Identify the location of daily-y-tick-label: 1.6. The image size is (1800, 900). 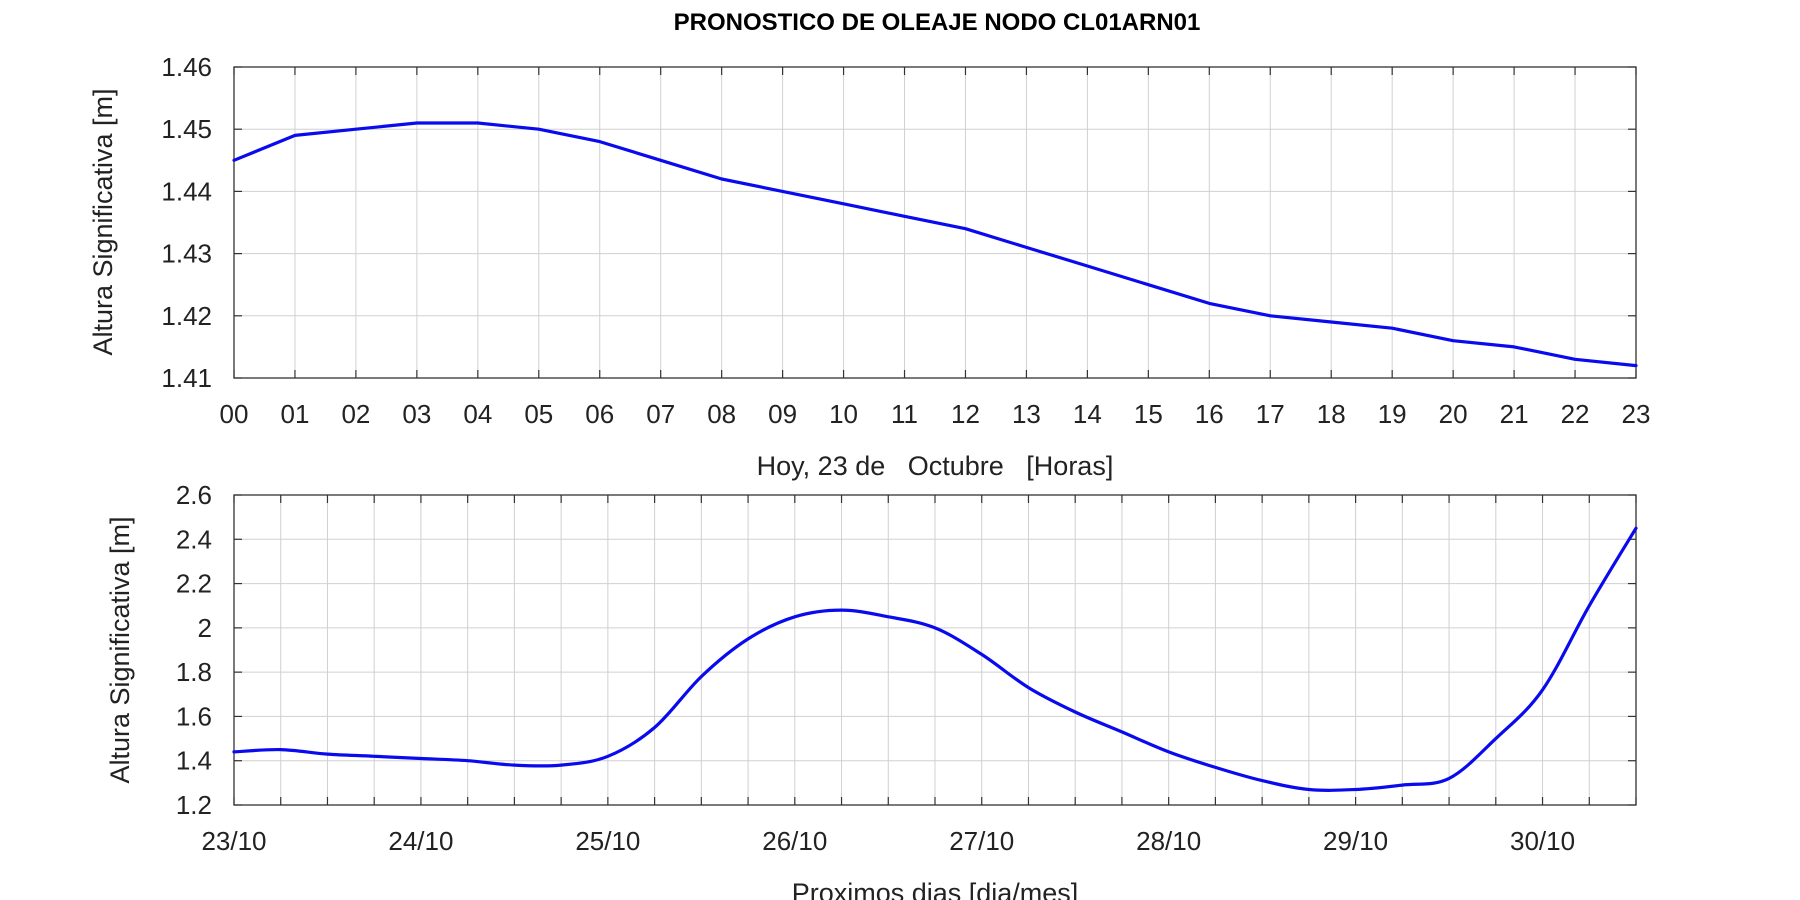
(194, 716).